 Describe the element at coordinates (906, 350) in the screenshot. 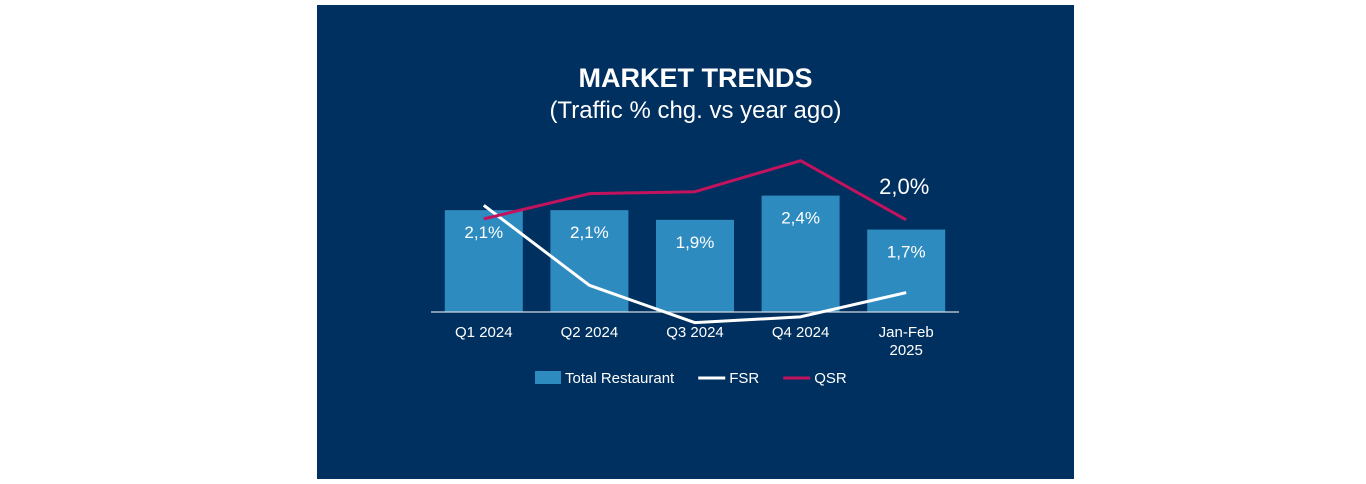

I see `x-tick-label: 2025` at that location.